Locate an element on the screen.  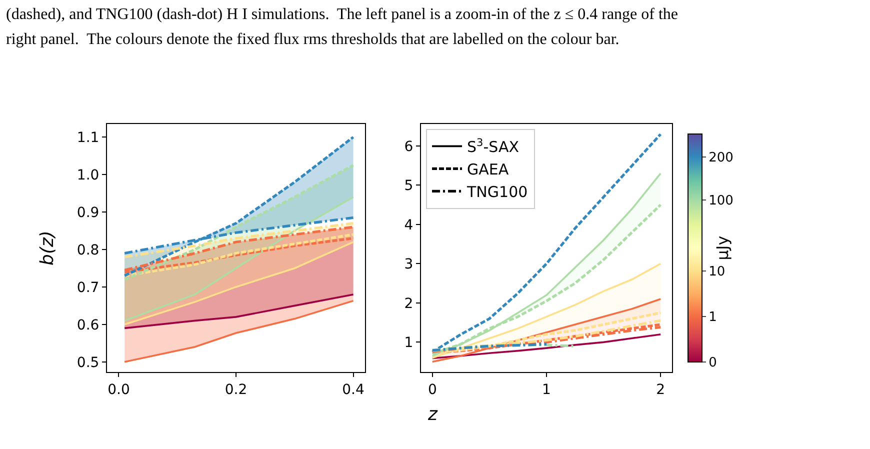
picture-colour-bar: 0 1 10 100 200 μJy is located at coordinates (711, 252).